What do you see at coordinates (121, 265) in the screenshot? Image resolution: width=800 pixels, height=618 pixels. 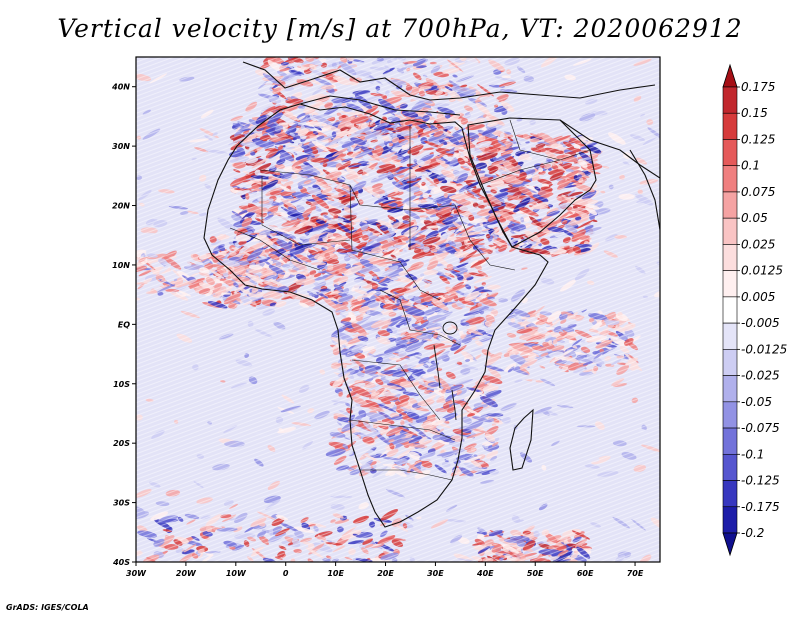 I see `y-tick-label: 10N` at bounding box center [121, 265].